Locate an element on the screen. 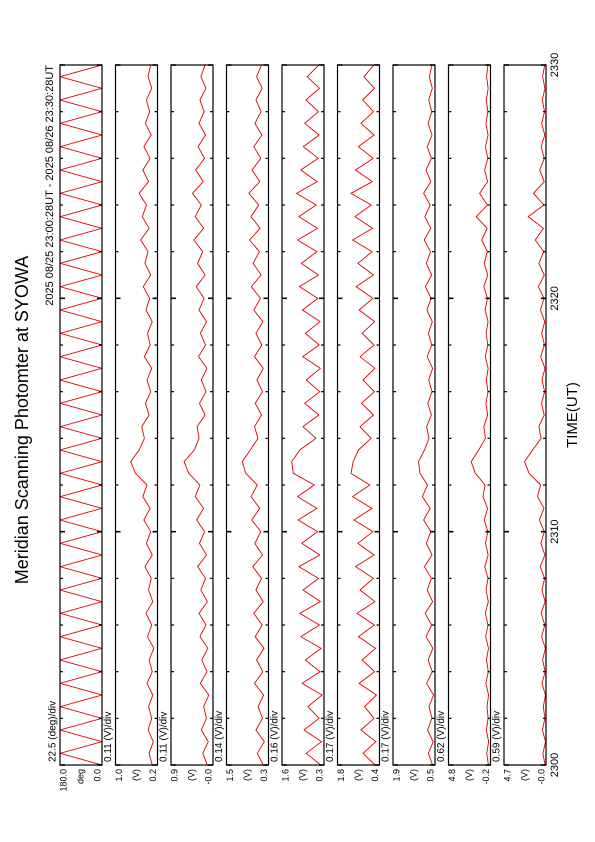  y-tick-label: 1.5 is located at coordinates (230, 775).